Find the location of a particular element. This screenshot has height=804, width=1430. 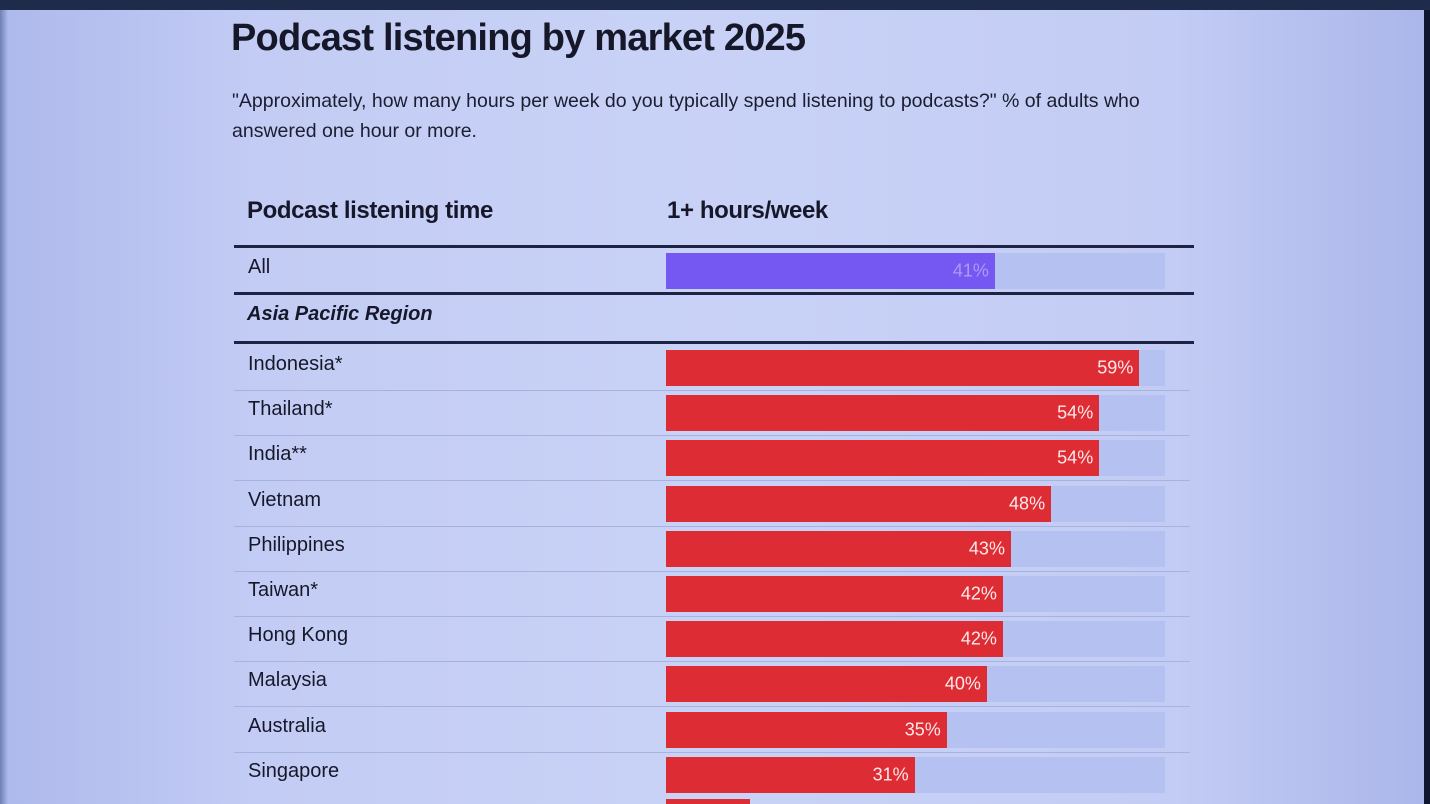

screen-bezel-right is located at coordinates (1427, 407).